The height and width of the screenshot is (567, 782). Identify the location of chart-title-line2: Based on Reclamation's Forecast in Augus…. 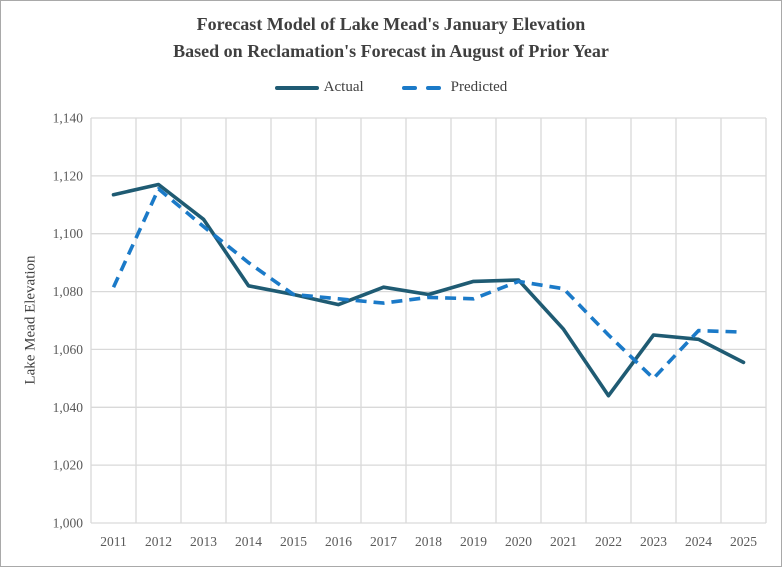
(391, 51).